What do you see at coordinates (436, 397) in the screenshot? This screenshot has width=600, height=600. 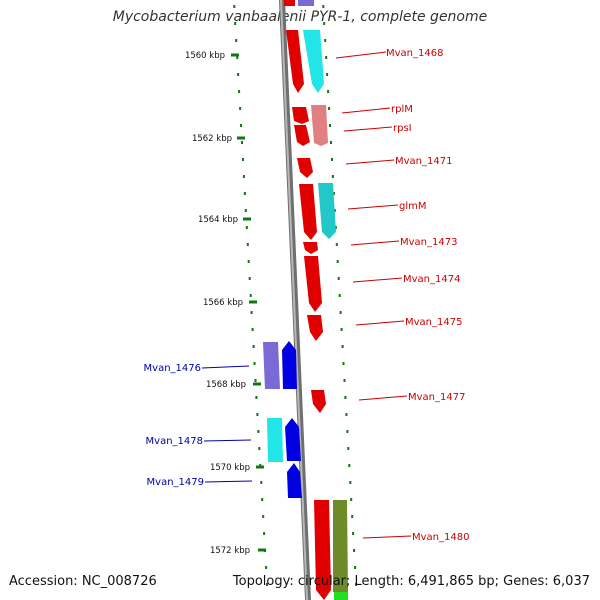 I see `gene-label-mvan-1477: Mvan_1477` at bounding box center [436, 397].